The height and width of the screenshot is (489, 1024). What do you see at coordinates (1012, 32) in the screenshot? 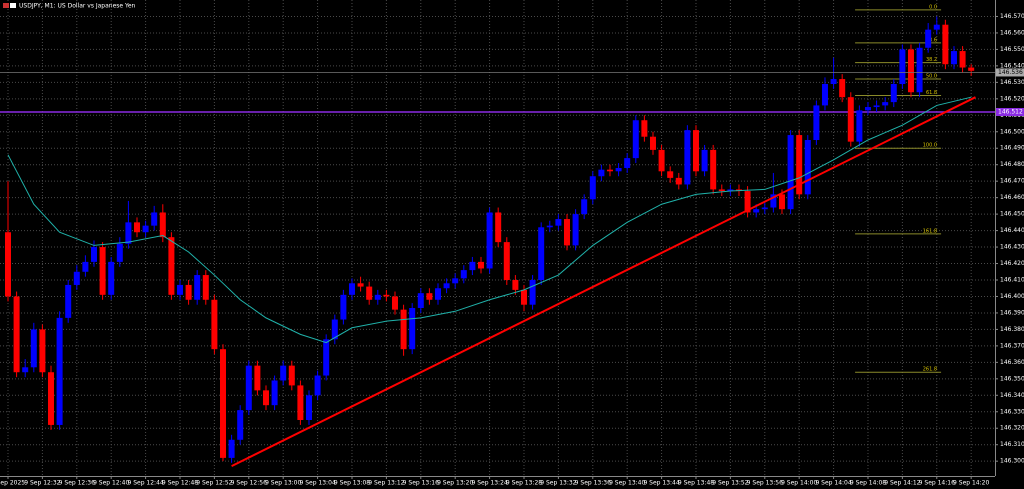
I see `y-tick-label: 146.560` at bounding box center [1012, 32].